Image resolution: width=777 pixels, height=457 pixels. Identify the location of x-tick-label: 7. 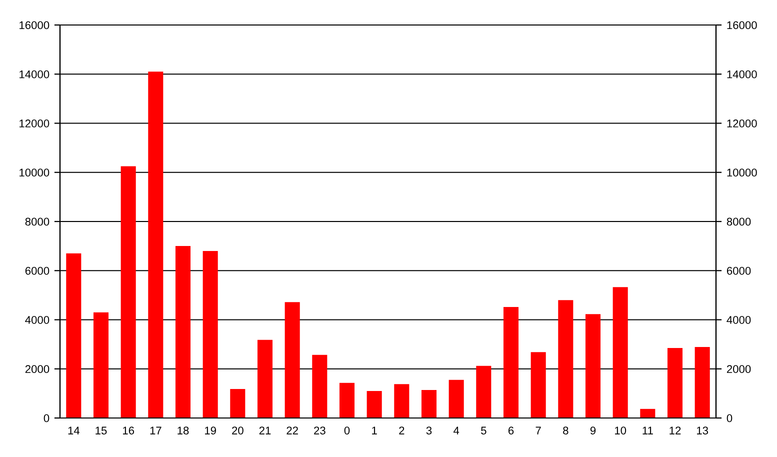
(538, 430).